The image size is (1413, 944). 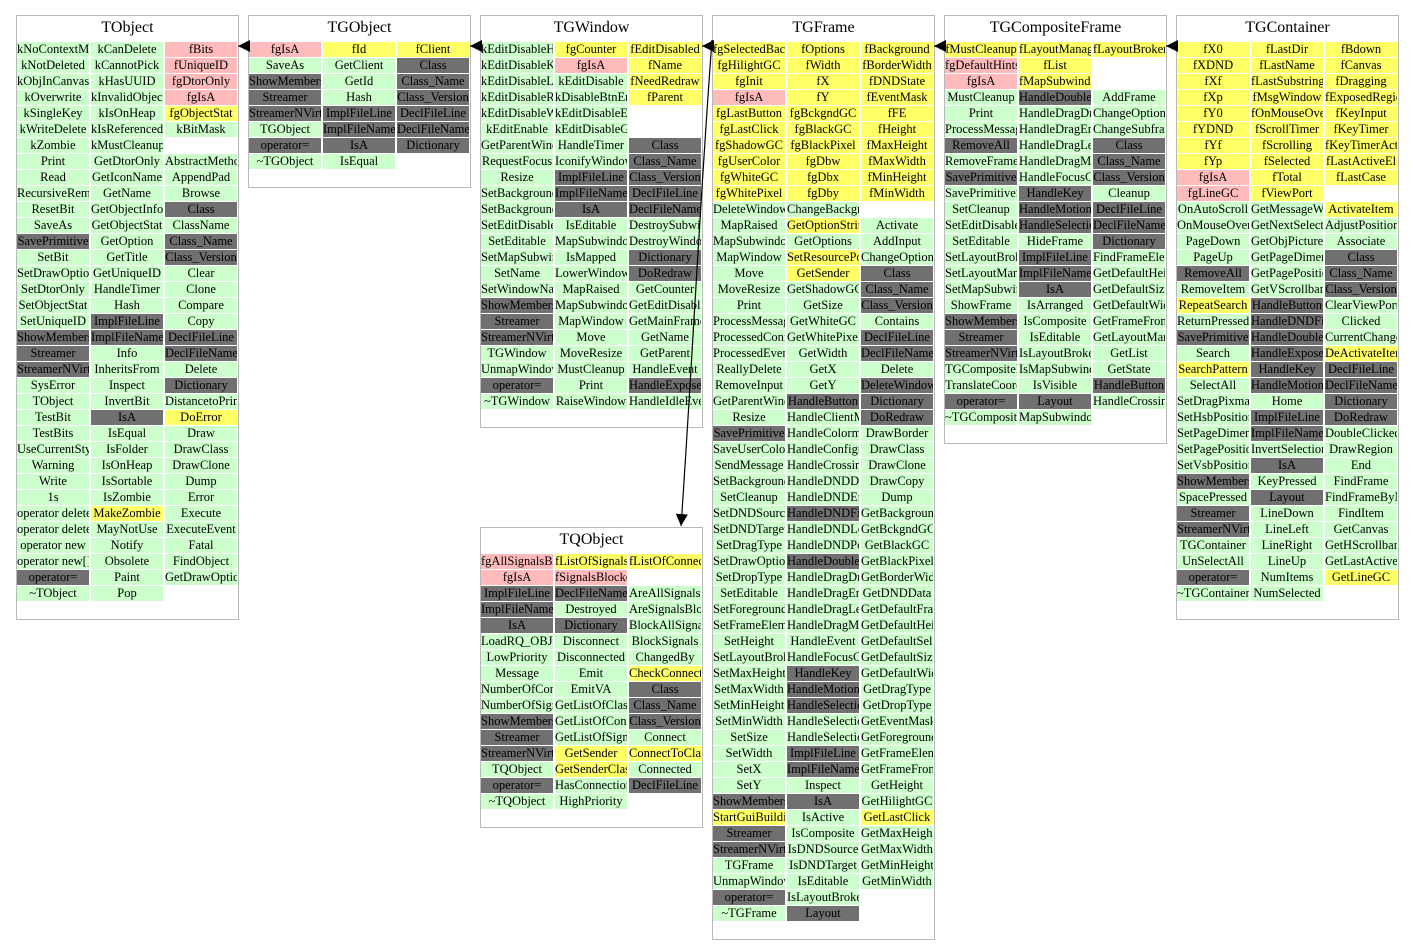 I want to click on member-cell: SetMaxHeight, so click(x=749, y=673).